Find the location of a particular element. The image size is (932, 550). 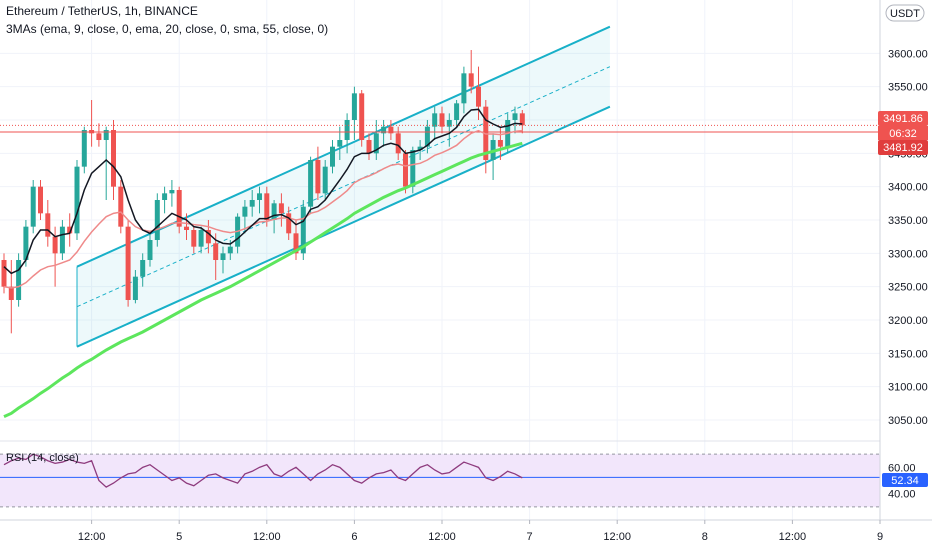

rsi-tick-label: 40.00 is located at coordinates (902, 495).